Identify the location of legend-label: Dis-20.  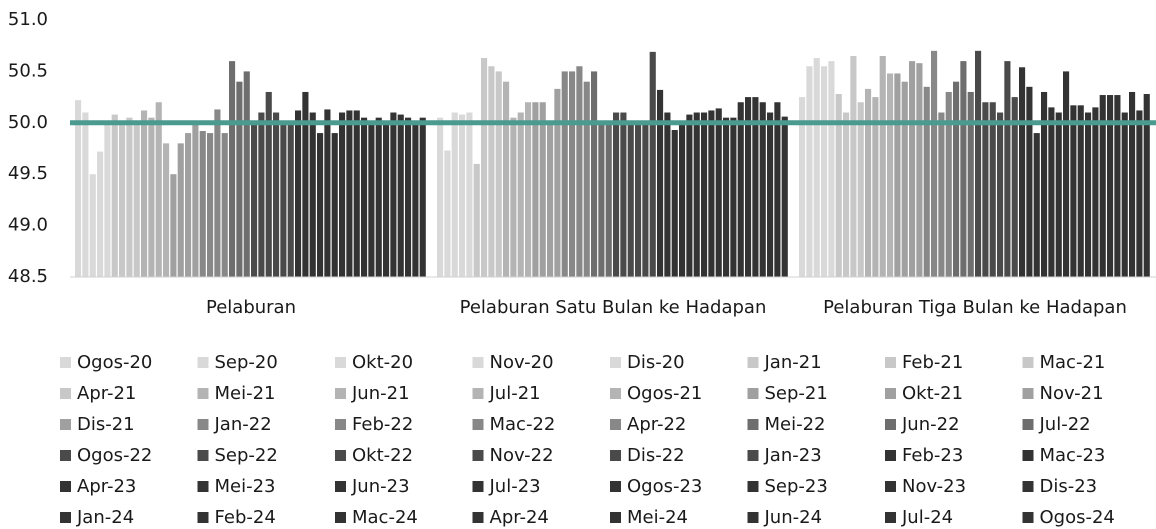
(656, 362).